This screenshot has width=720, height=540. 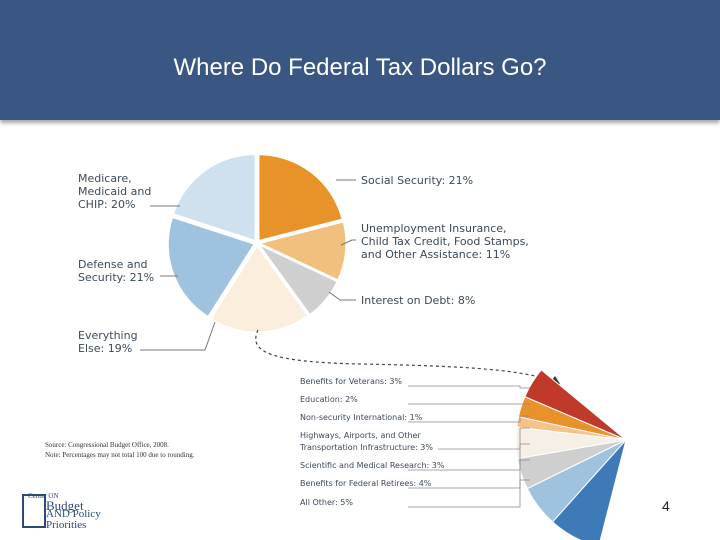 What do you see at coordinates (405, 356) in the screenshot?
I see `dashed-arrow` at bounding box center [405, 356].